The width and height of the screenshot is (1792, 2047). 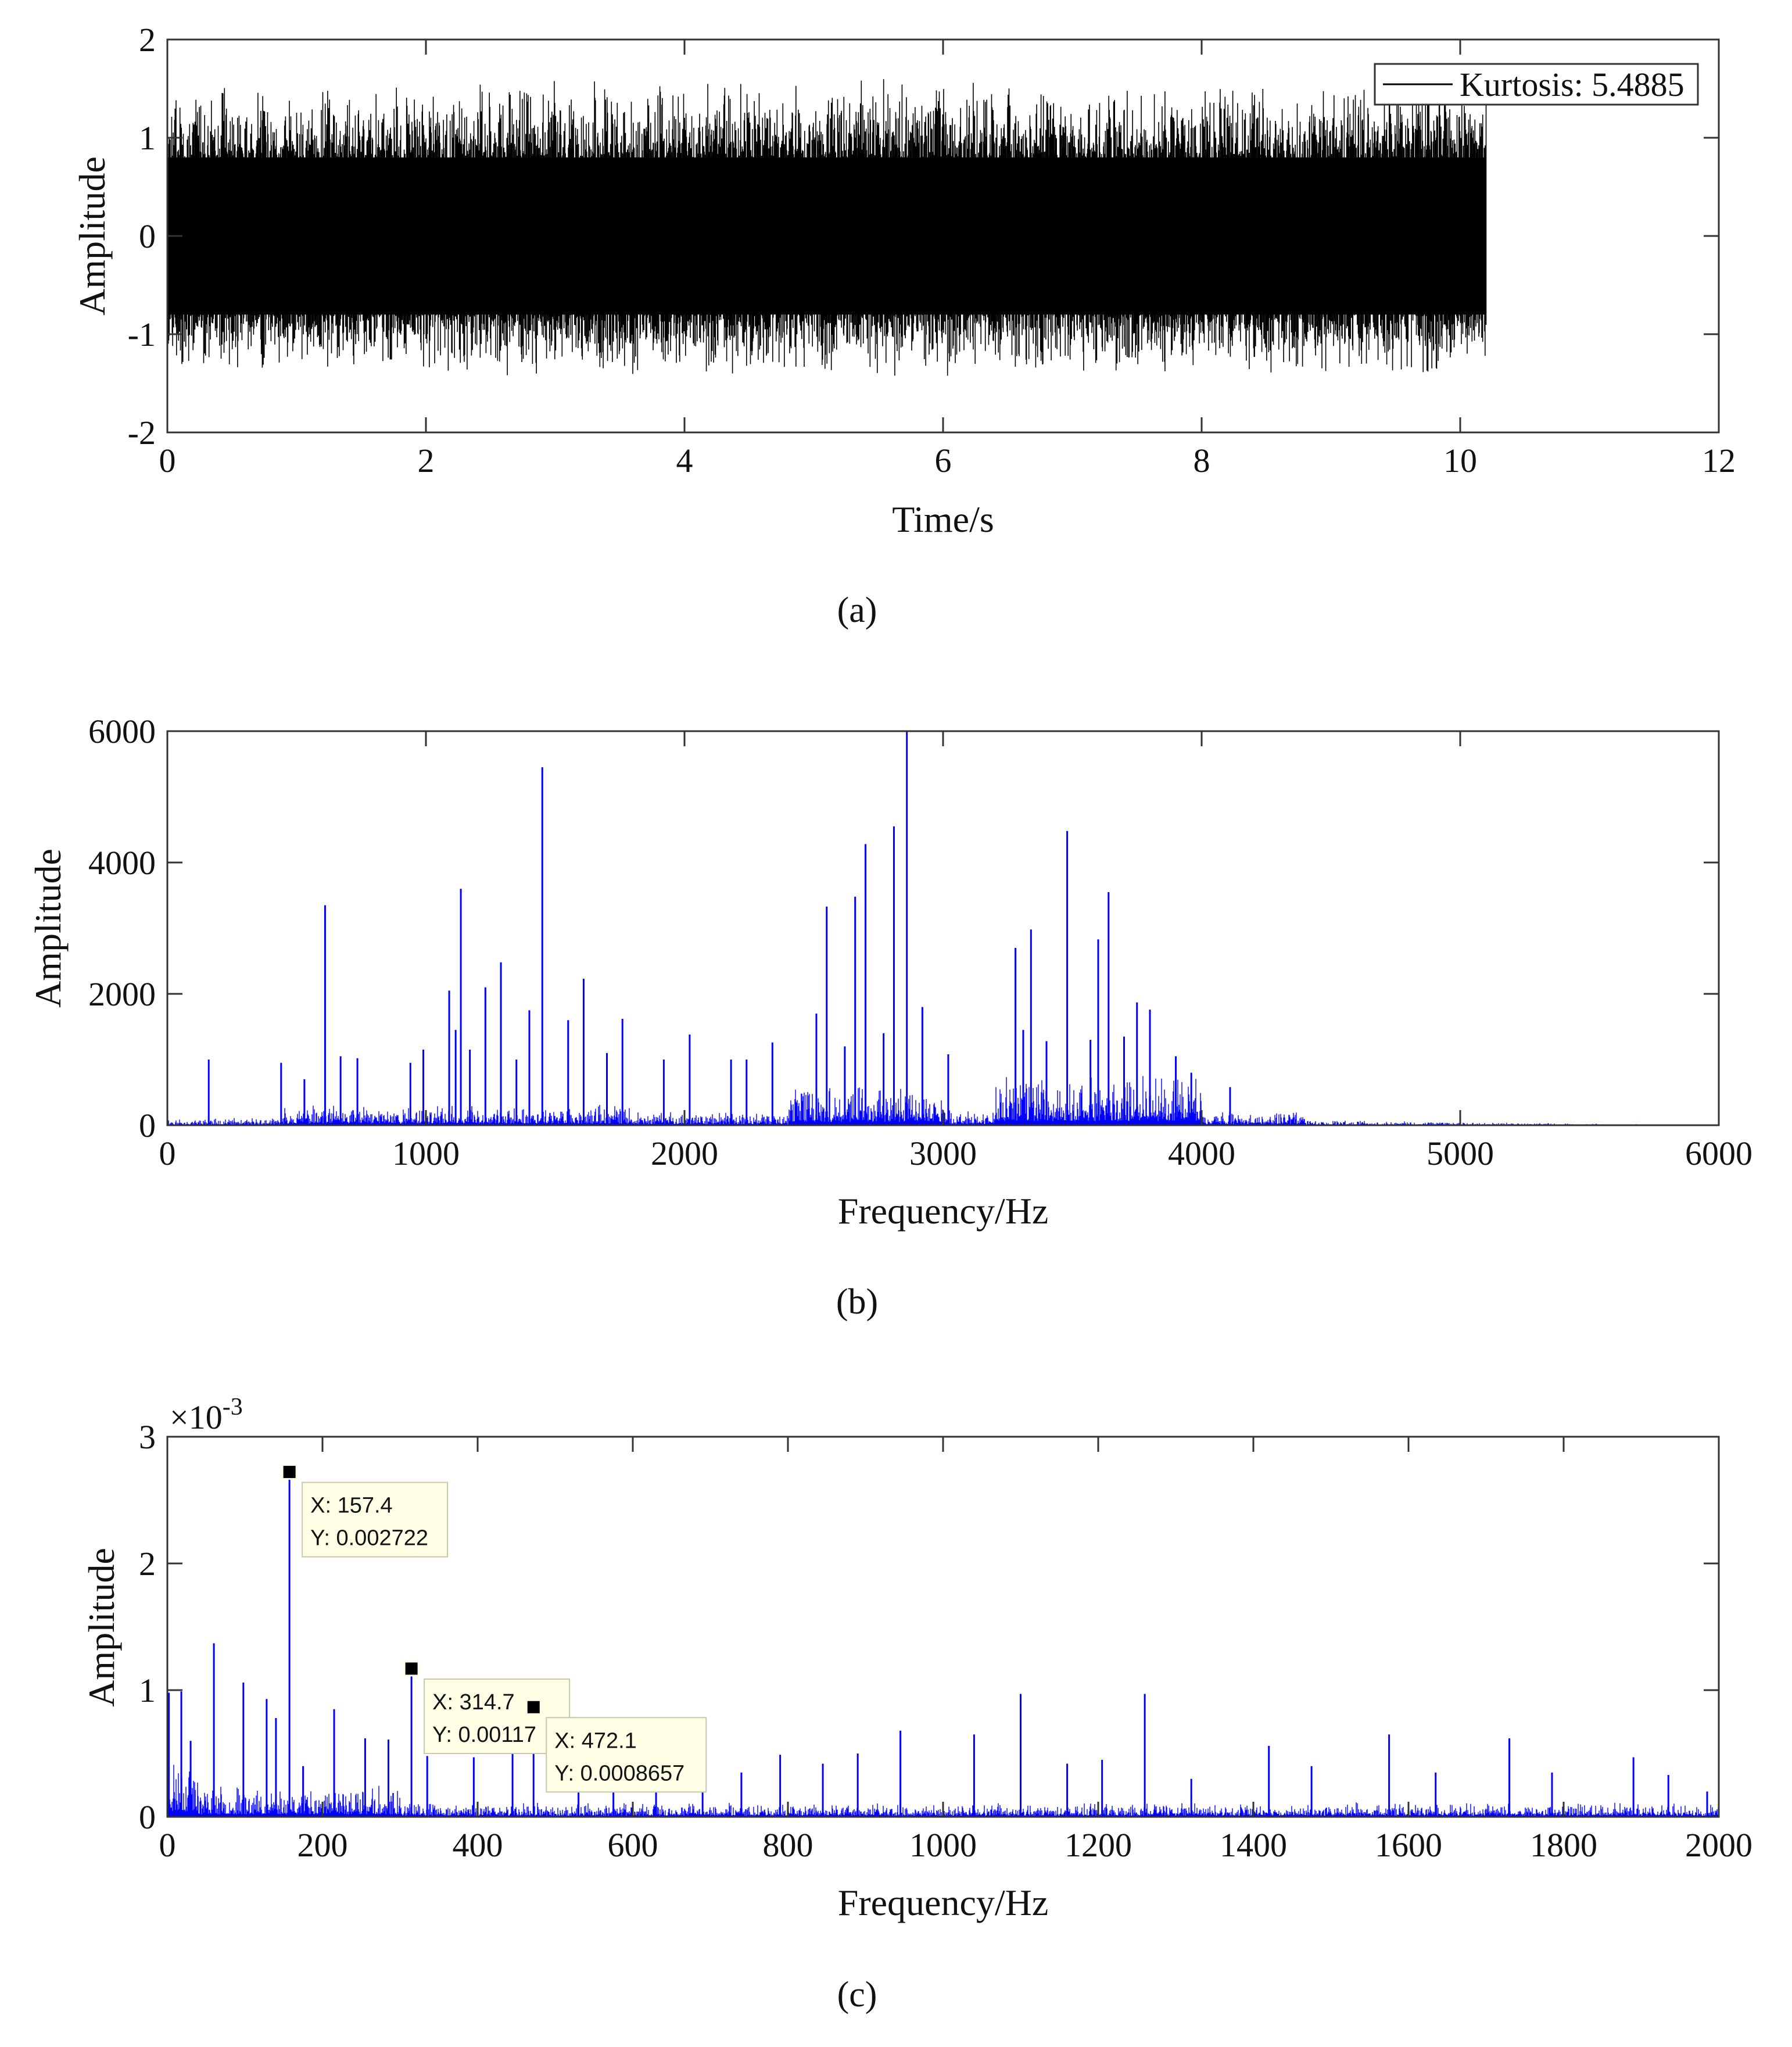 I want to click on x-tick-label: 1200, so click(x=1098, y=1845).